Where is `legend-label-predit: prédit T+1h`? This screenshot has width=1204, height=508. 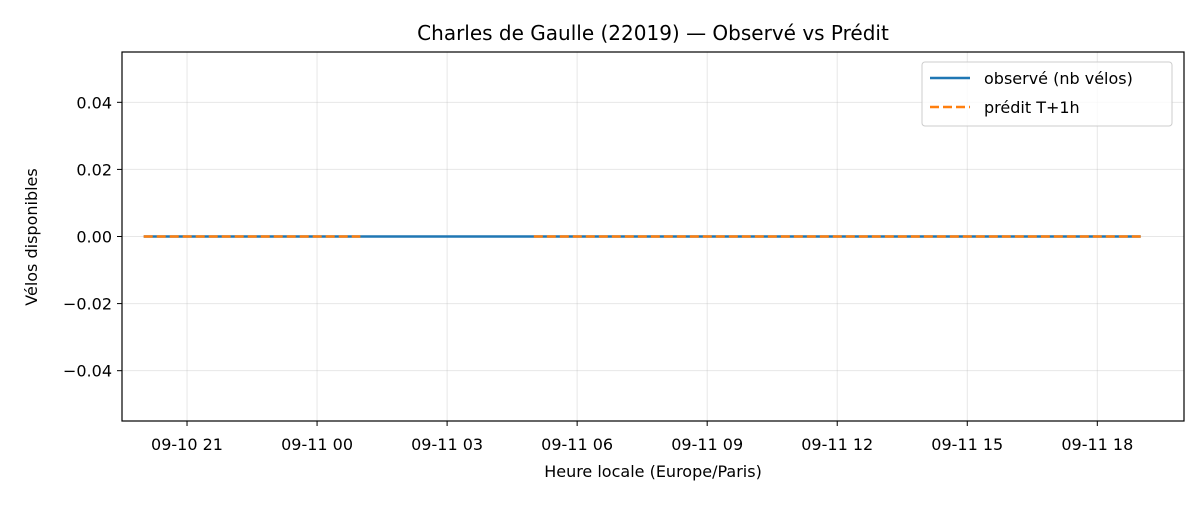
legend-label-predit: prédit T+1h is located at coordinates (1032, 107).